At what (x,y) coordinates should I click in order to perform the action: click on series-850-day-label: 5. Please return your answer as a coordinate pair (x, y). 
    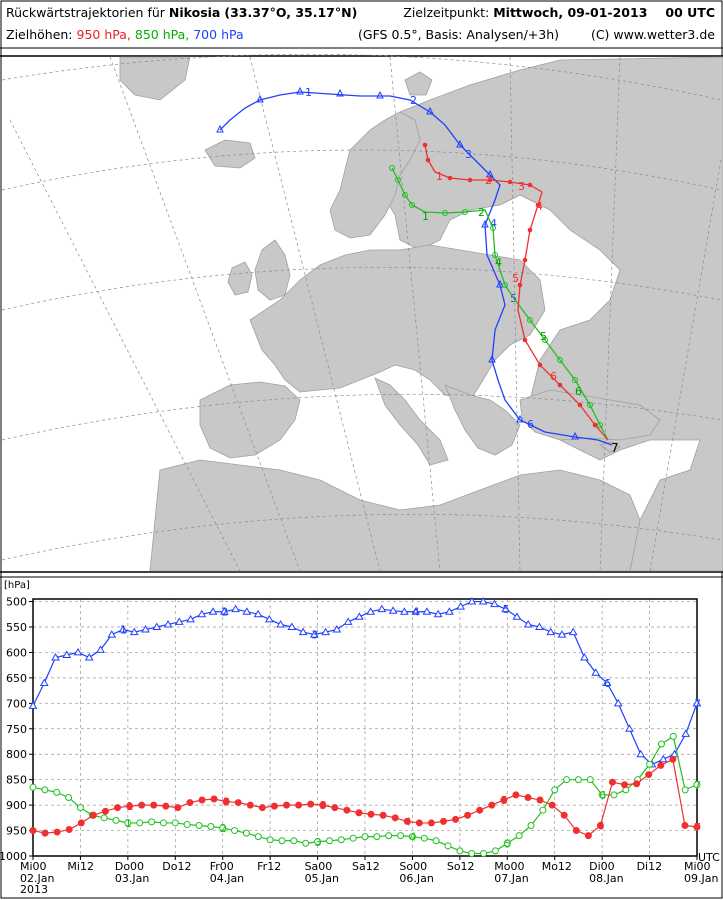
    Looking at the image, I should click on (507, 843).